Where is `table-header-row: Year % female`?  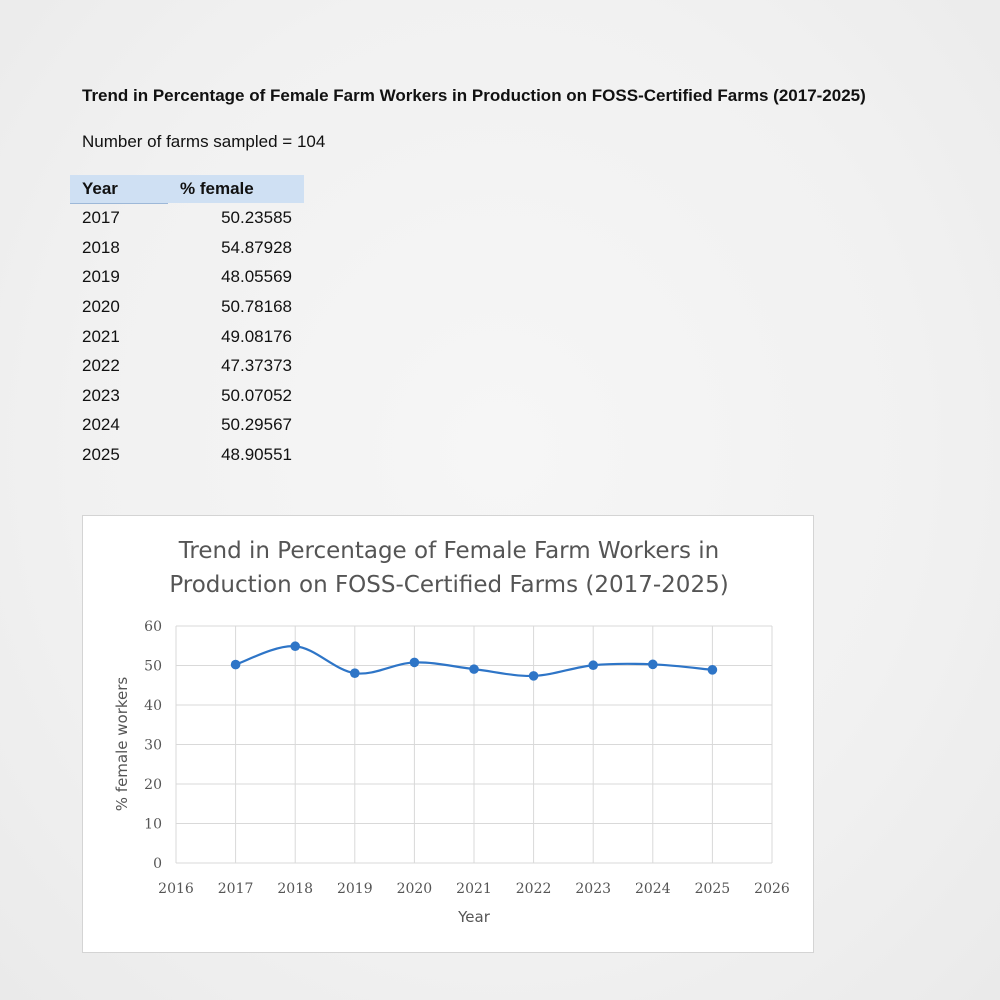 table-header-row: Year % female is located at coordinates (187, 189).